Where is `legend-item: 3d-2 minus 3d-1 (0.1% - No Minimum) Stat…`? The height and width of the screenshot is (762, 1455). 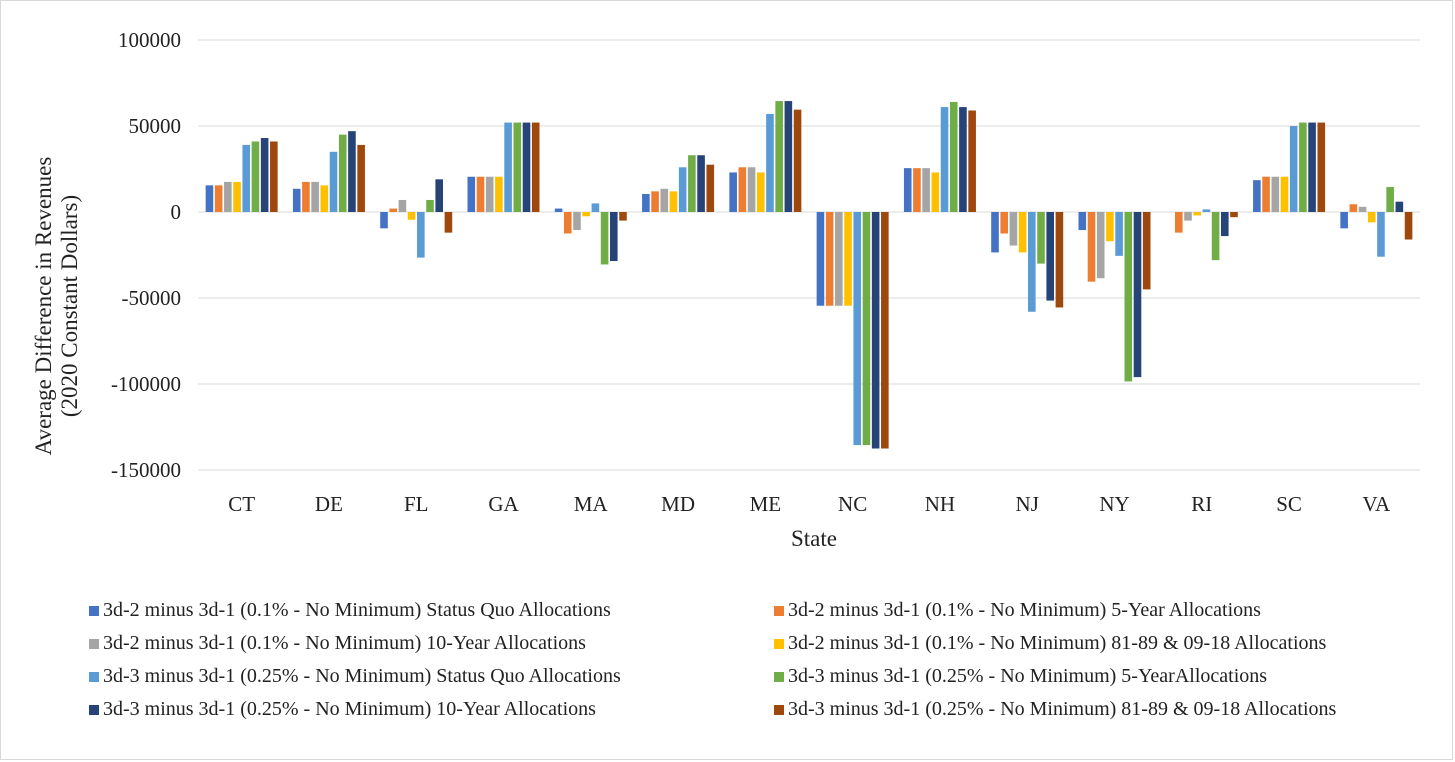
legend-item: 3d-2 minus 3d-1 (0.1% - No Minimum) Stat… is located at coordinates (350, 610).